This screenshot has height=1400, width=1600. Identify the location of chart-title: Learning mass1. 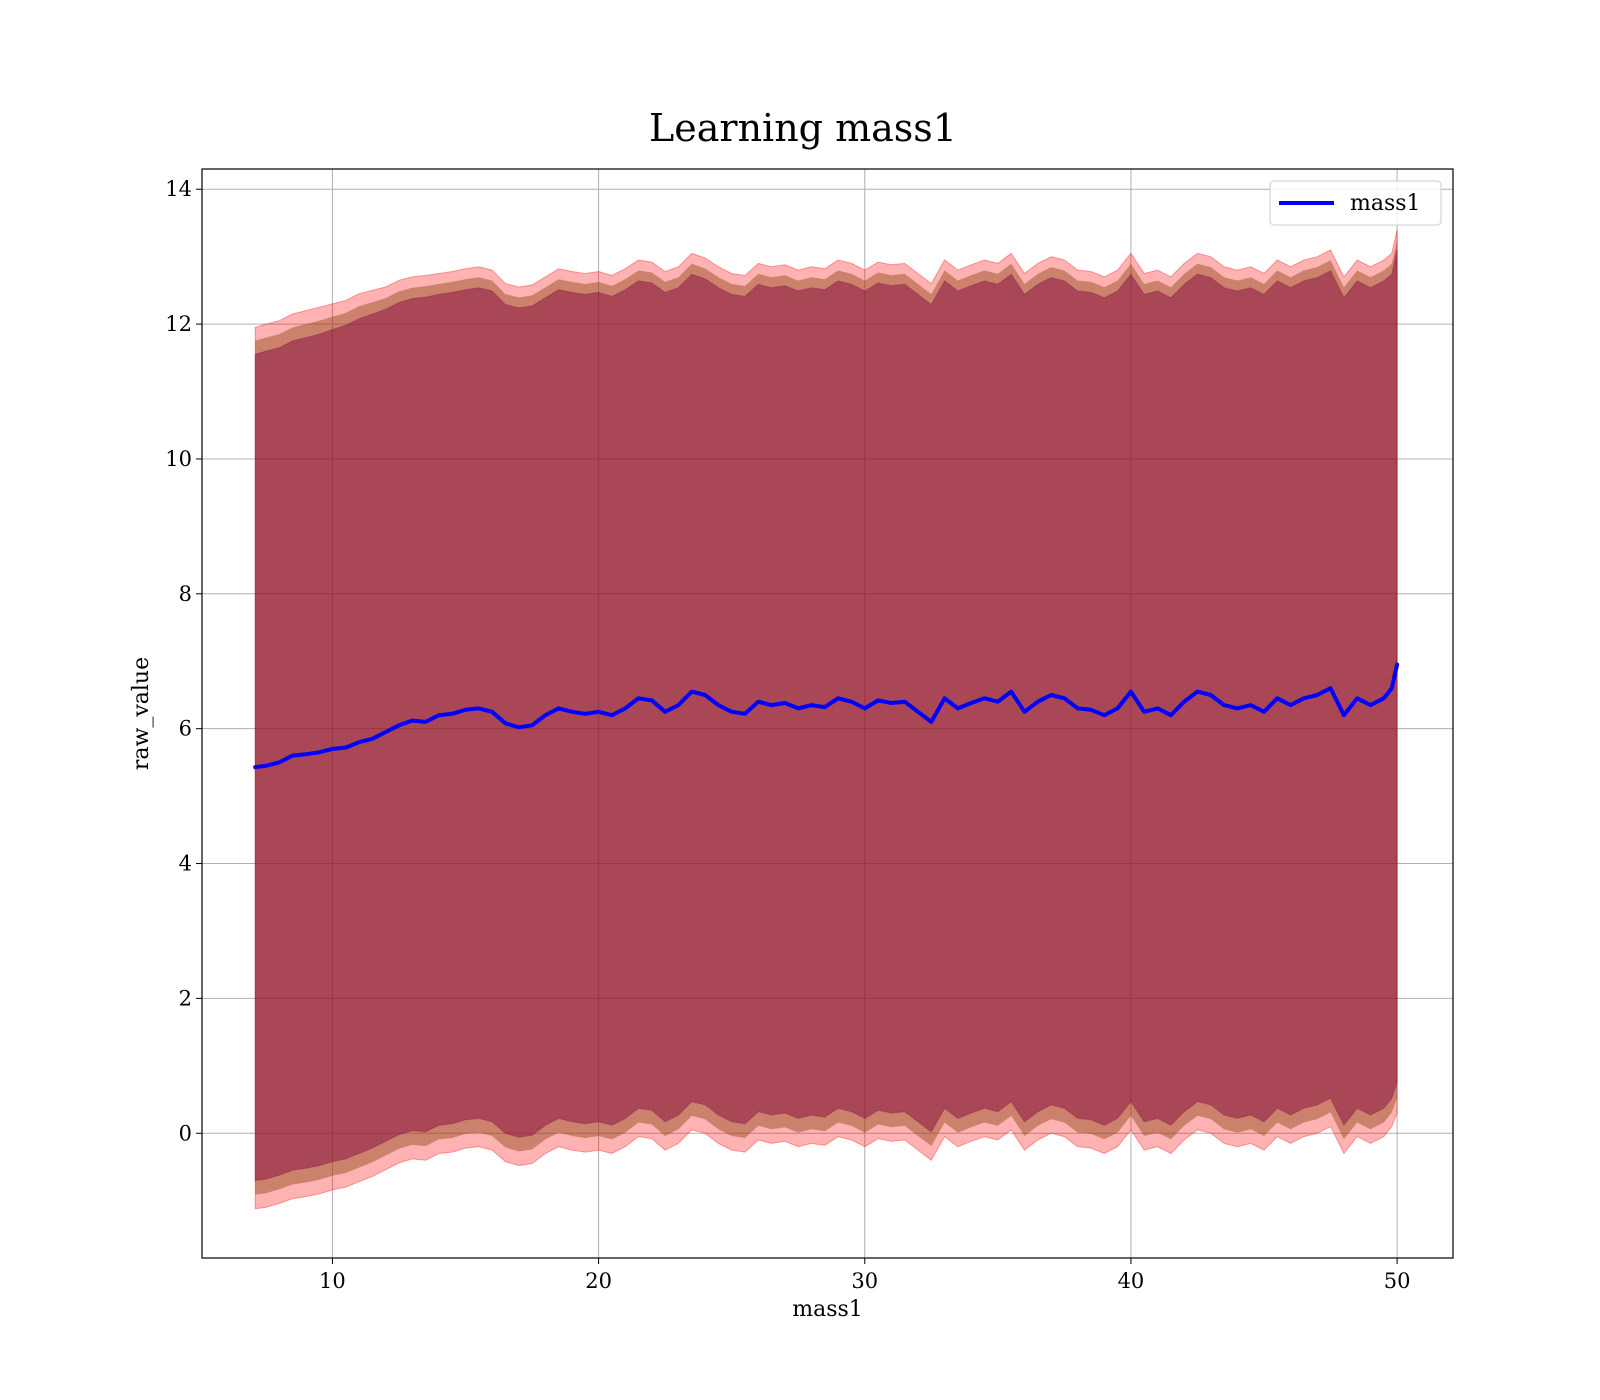
(803, 128).